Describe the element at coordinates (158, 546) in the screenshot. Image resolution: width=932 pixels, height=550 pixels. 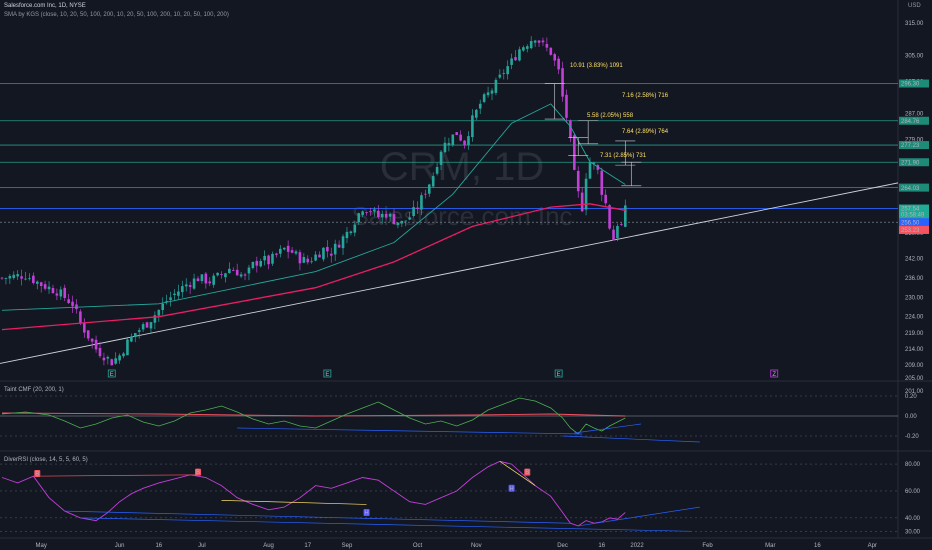
I see `time-tick-label: 16` at that location.